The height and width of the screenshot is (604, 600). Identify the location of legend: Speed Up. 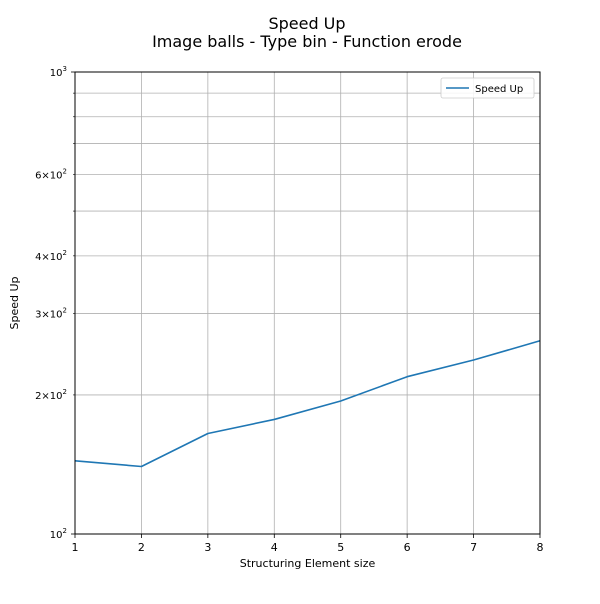
(487, 88).